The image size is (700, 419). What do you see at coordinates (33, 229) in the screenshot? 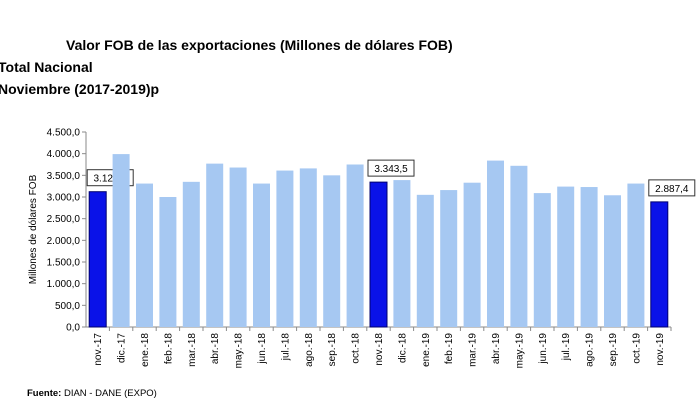
I see `y-axis-title: Millones de dólares FOB` at bounding box center [33, 229].